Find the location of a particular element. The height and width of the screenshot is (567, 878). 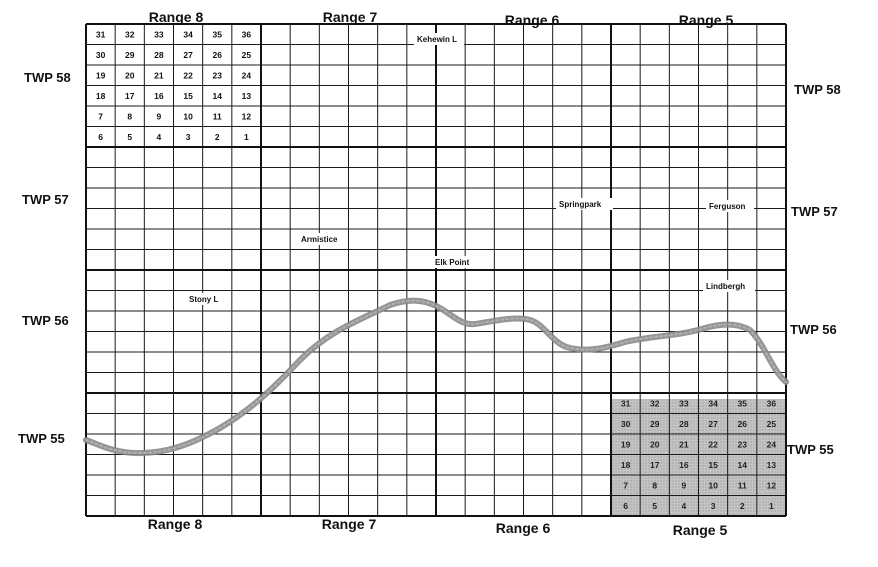

place-label: Ferguson is located at coordinates (727, 206).